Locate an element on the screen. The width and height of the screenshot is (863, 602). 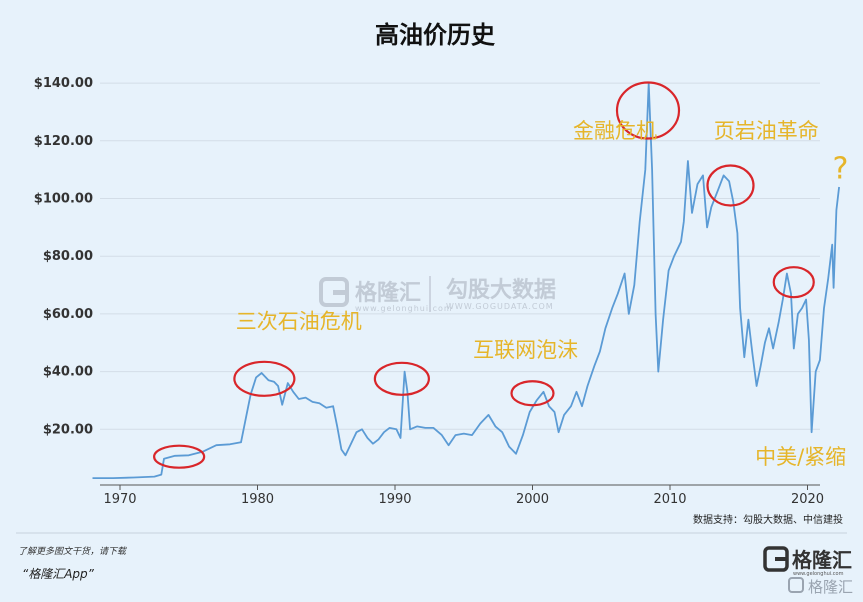
x-axis: 1970 1980 1990 2000 2010 2020 is located at coordinates (462, 495).